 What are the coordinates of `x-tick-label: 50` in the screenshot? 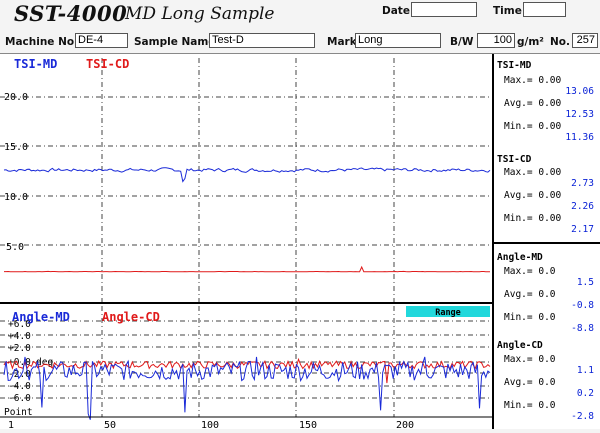 It's located at (110, 424).